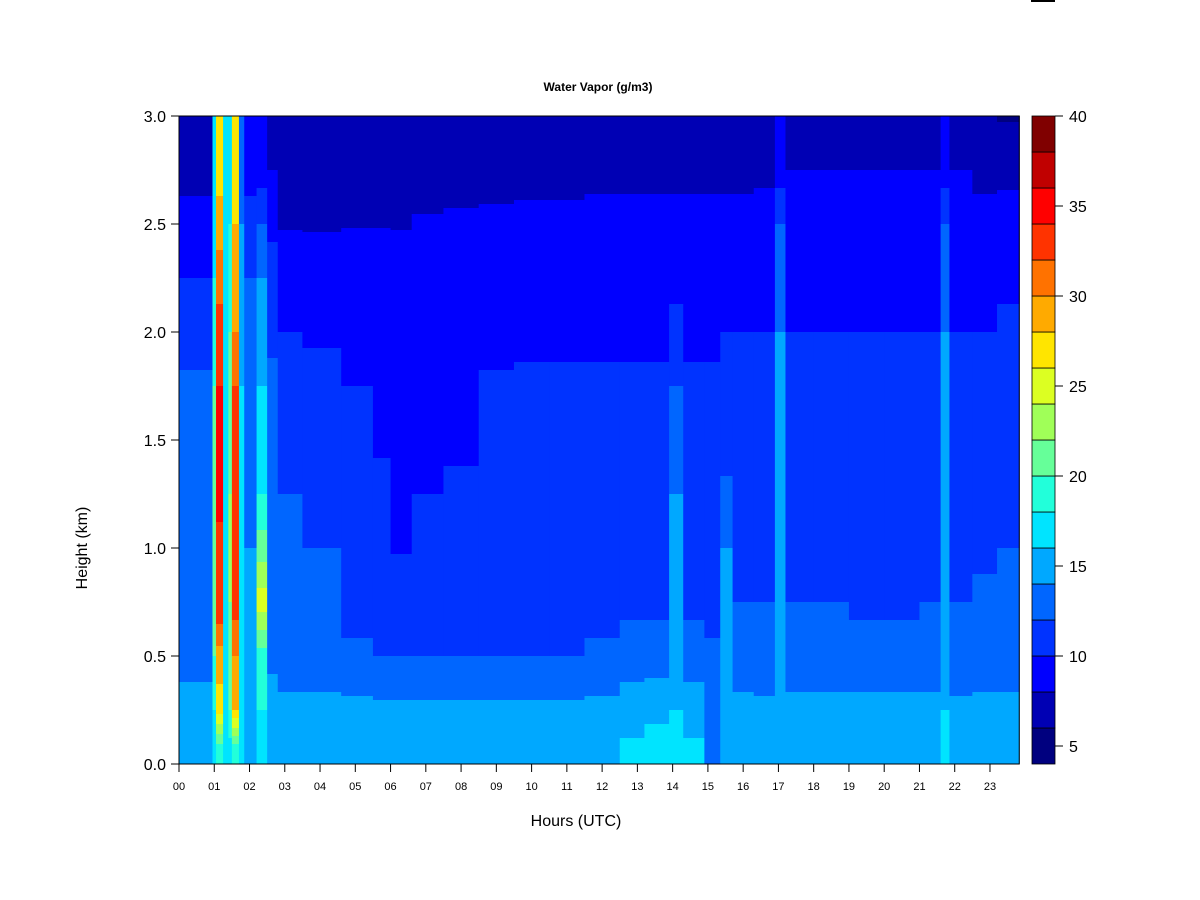 This screenshot has height=900, width=1200. I want to click on x-tick-label: 09, so click(496, 787).